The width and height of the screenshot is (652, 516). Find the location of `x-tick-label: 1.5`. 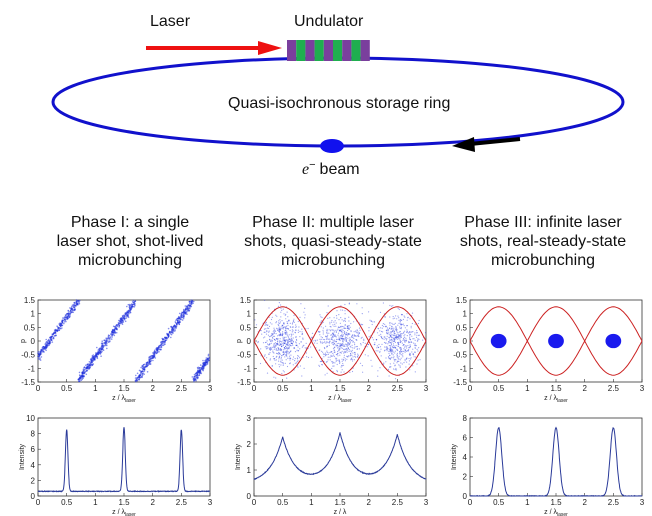

x-tick-label: 1.5 is located at coordinates (340, 388).